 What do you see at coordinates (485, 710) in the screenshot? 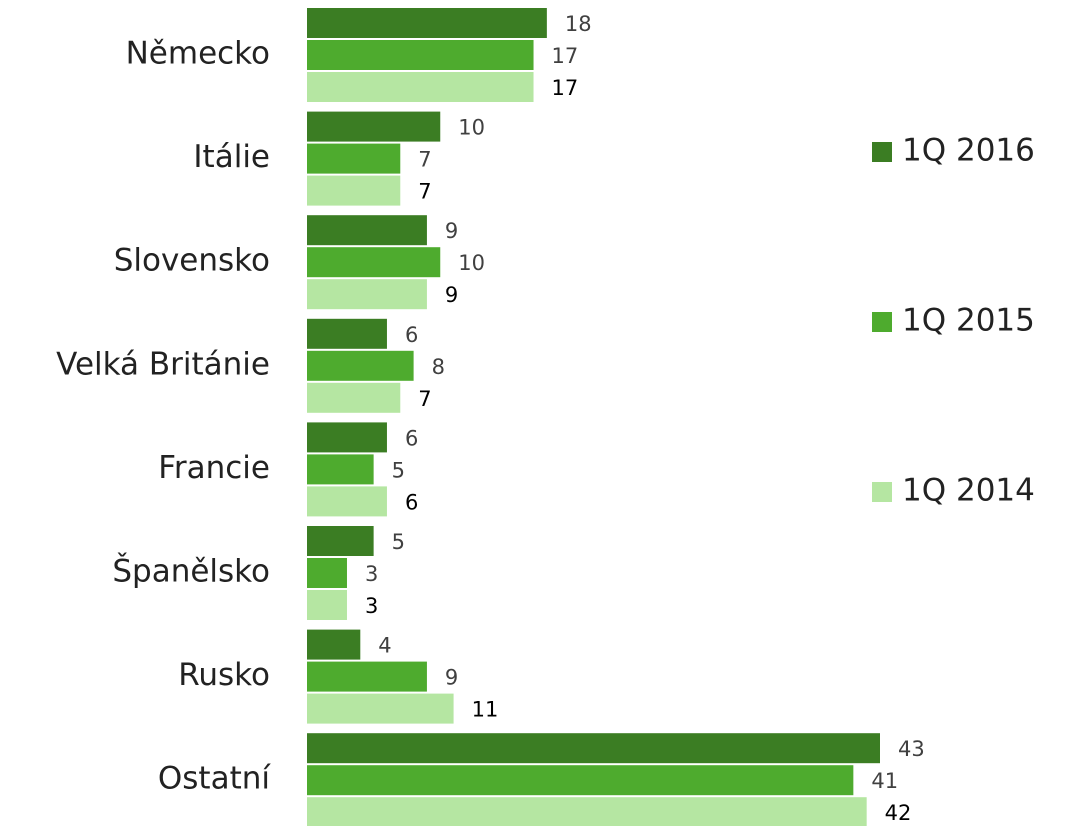
I see `value-label: 11` at bounding box center [485, 710].